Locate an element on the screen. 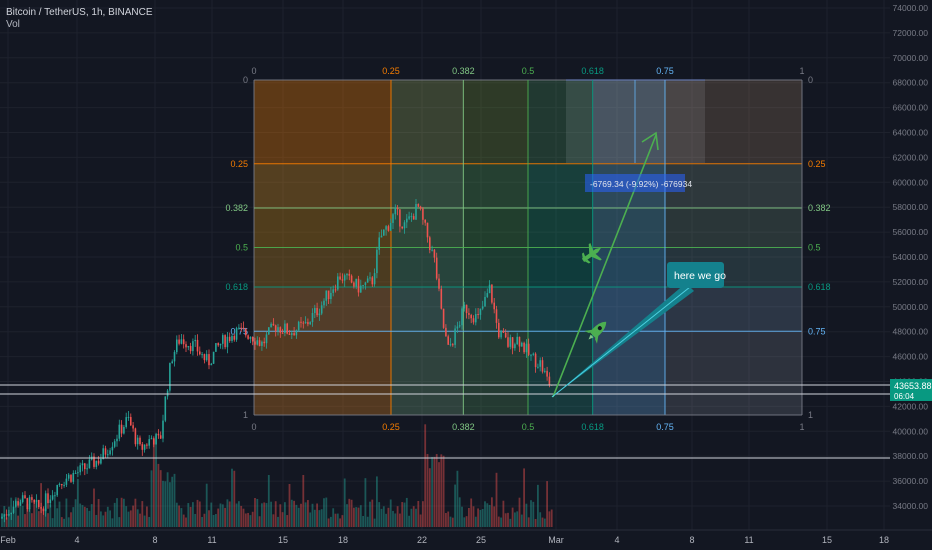 This screenshot has height=550, width=932. time-scale: Feb 4 8 11 15 18 22 25 Mar 4 8 11 15 18 is located at coordinates (466, 537).